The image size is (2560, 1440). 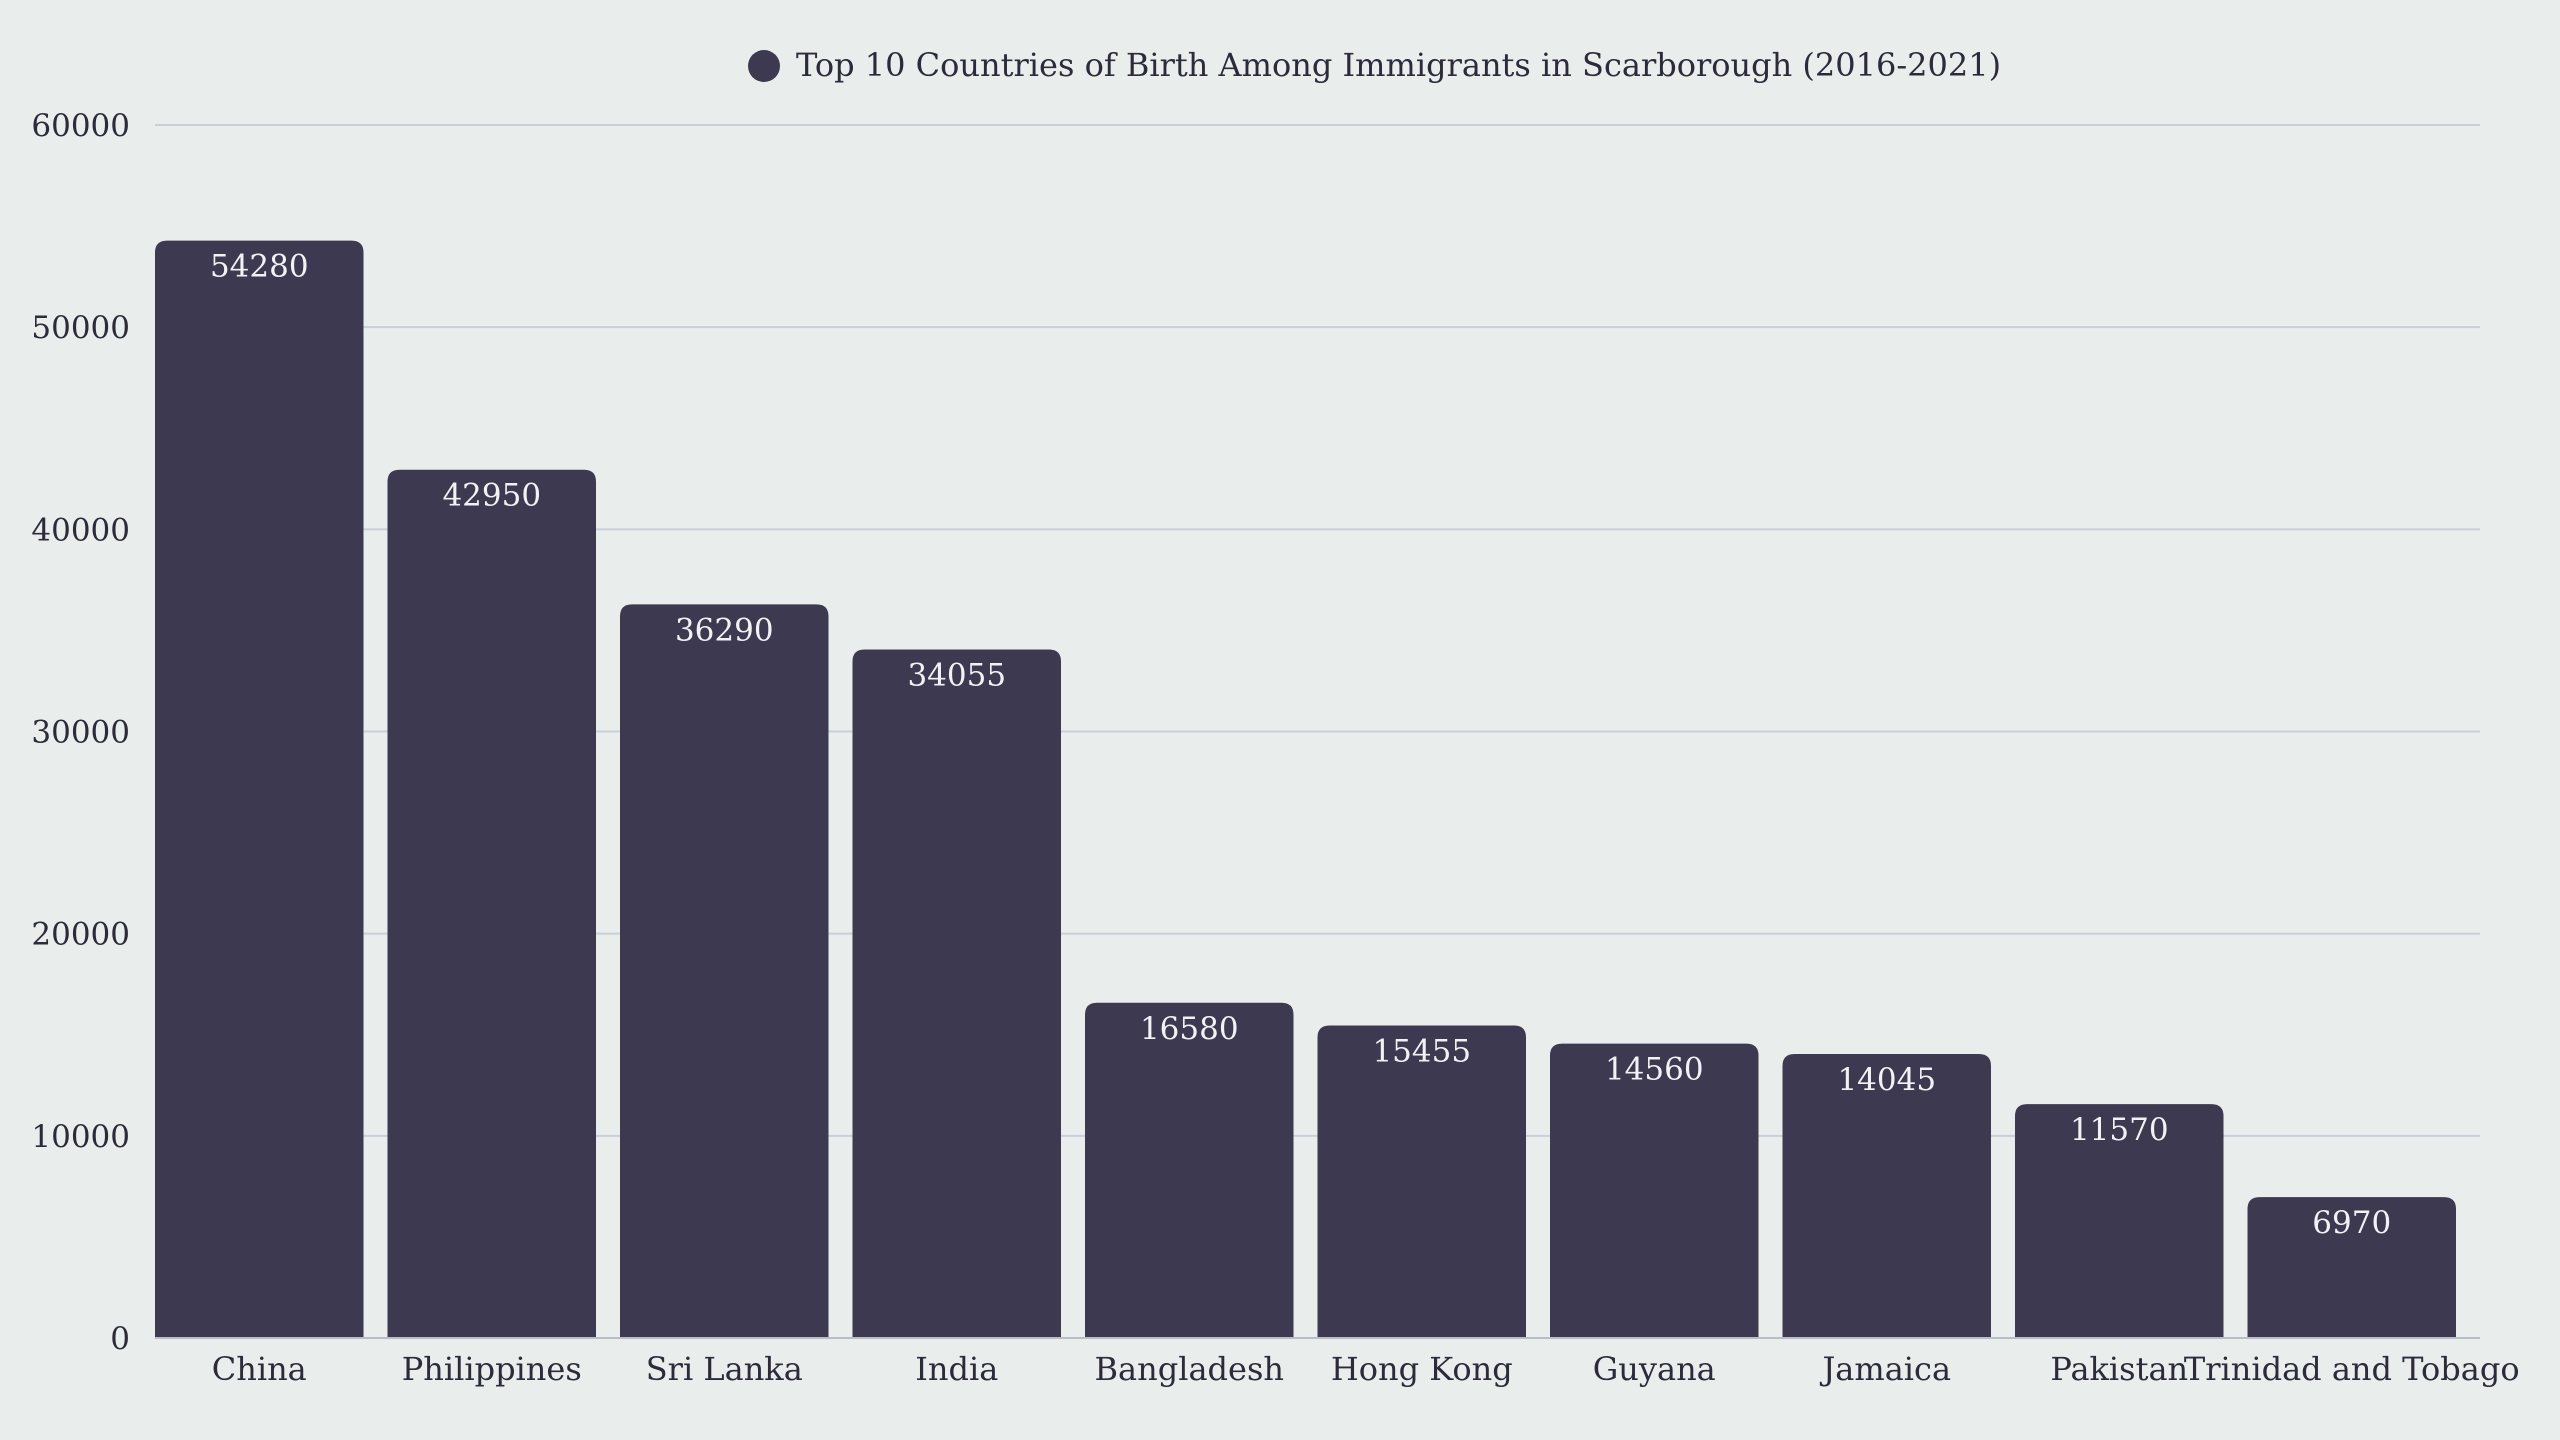 What do you see at coordinates (259, 267) in the screenshot?
I see `bar-value-label: 54280` at bounding box center [259, 267].